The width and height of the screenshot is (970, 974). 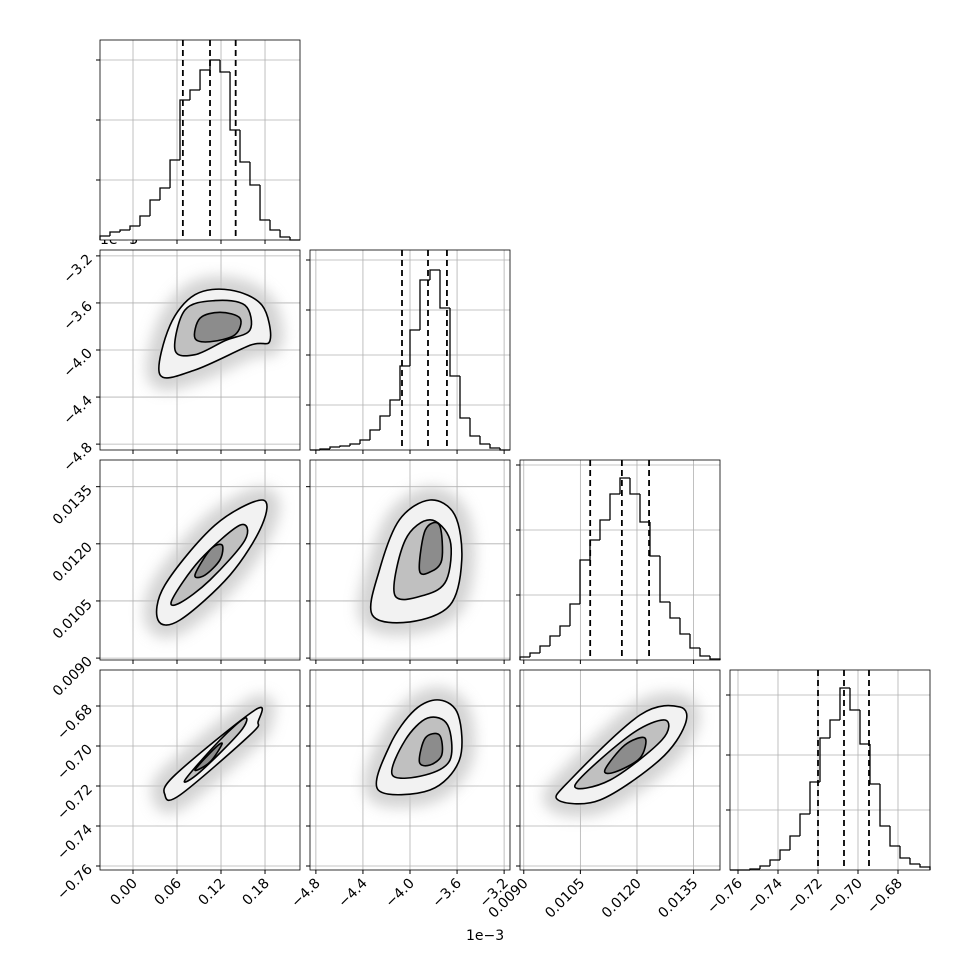 I want to click on panel-background, so click(x=830, y=770).